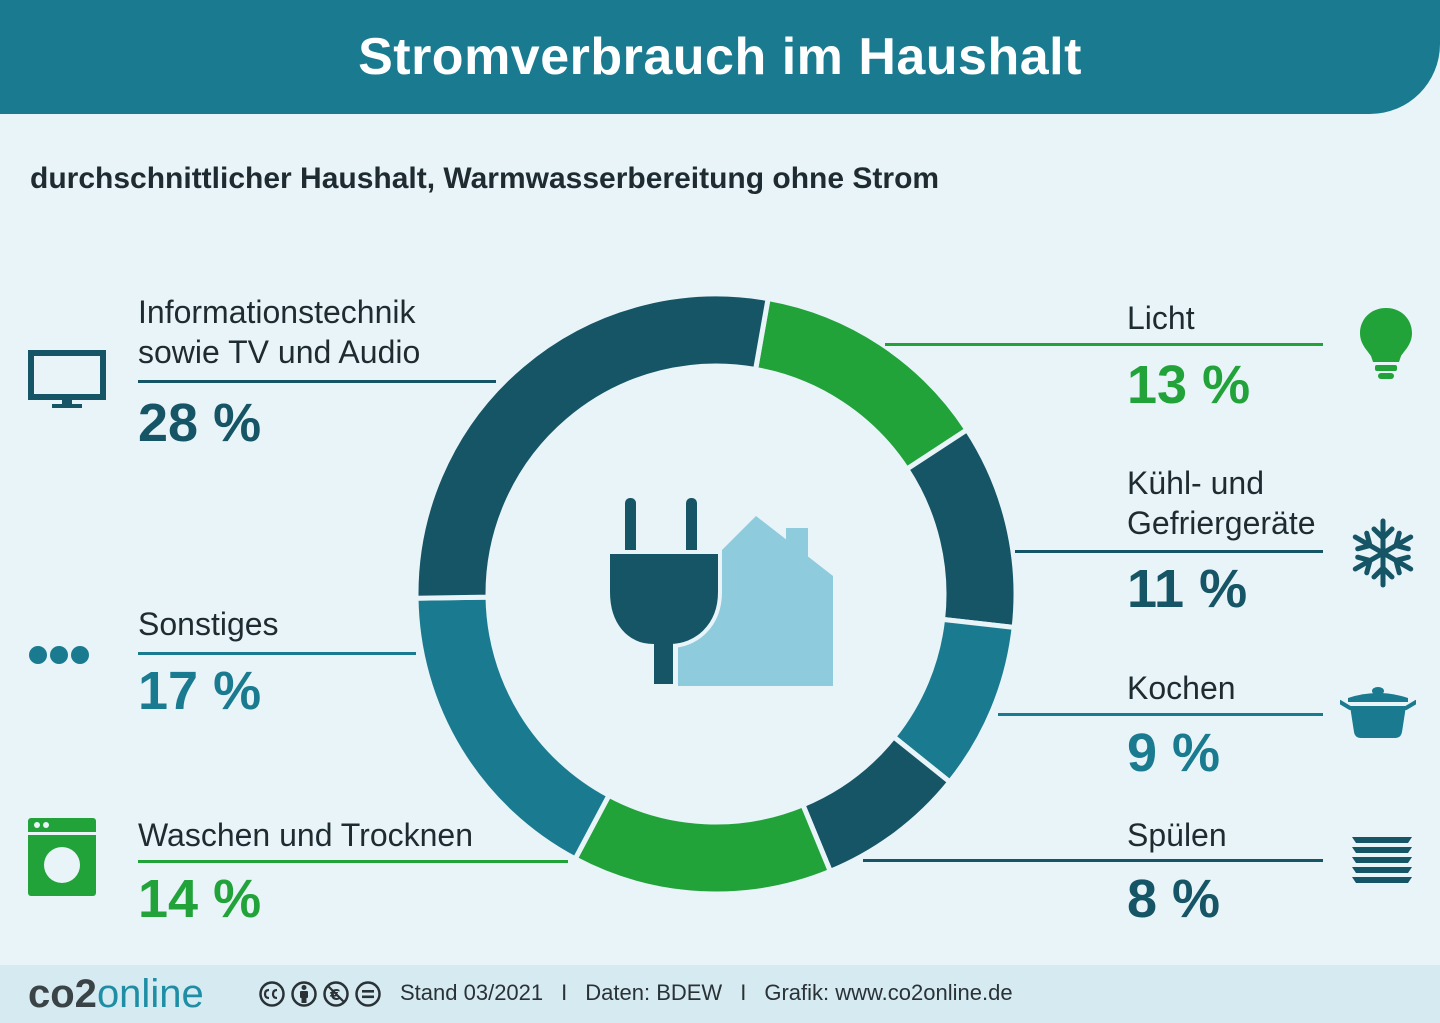  What do you see at coordinates (320, 994) in the screenshot?
I see `creative-commons-icon: €` at bounding box center [320, 994].